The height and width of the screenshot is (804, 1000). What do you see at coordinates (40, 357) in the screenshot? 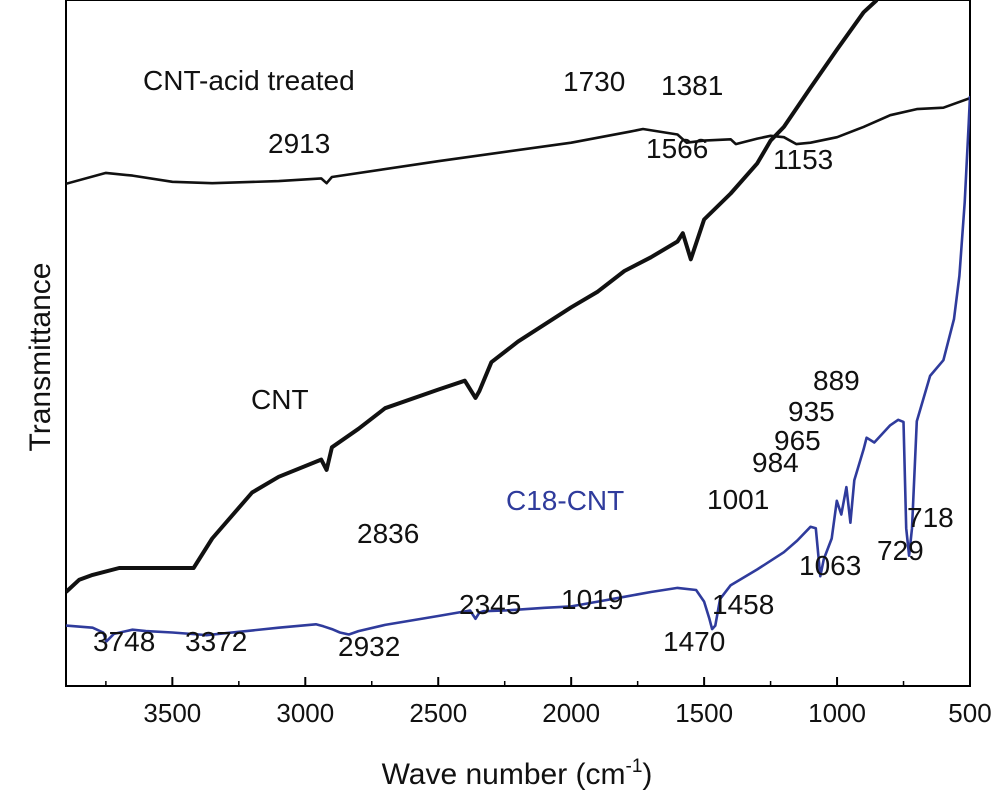
I see `y-axis-title: Transmittance` at bounding box center [40, 357].